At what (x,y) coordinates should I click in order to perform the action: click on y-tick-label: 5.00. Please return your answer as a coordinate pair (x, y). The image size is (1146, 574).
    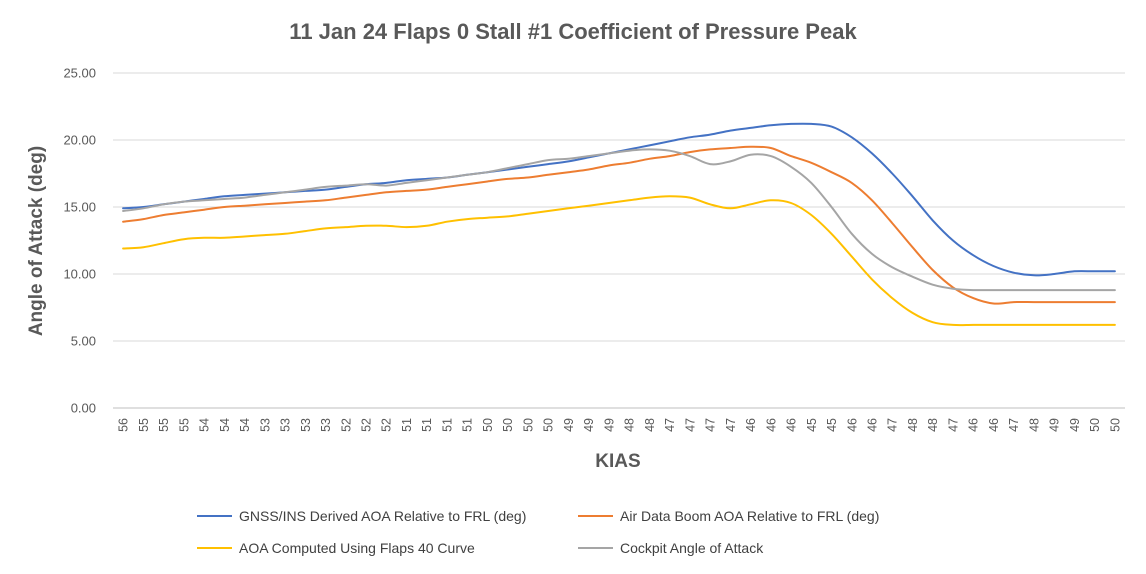
    Looking at the image, I should click on (83, 341).